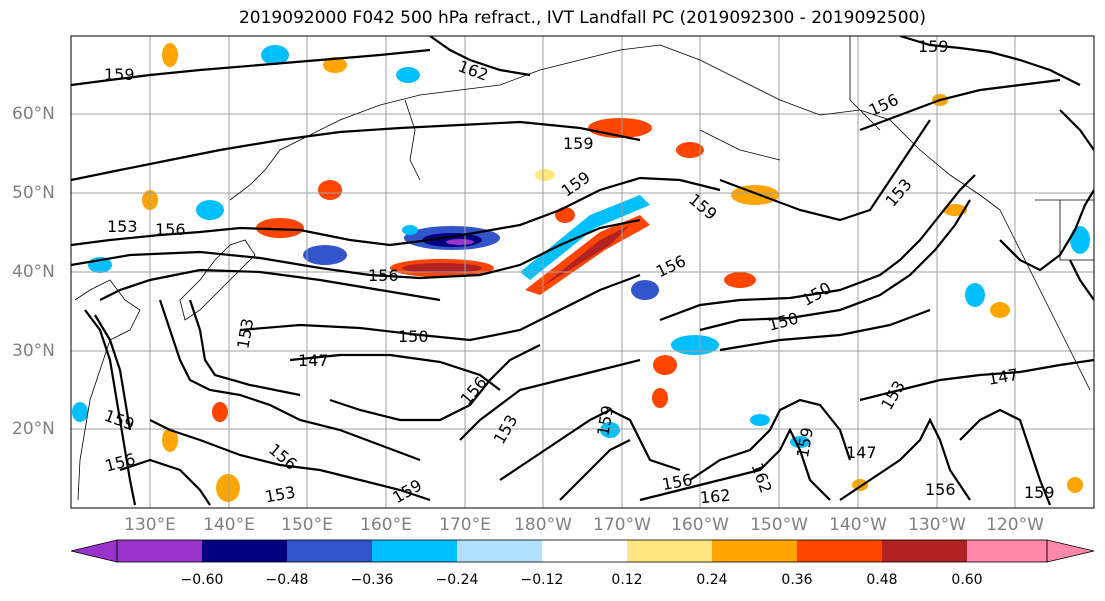 This screenshot has height=601, width=1105. What do you see at coordinates (1070, 551) in the screenshot?
I see `colorbar-extend-max` at bounding box center [1070, 551].